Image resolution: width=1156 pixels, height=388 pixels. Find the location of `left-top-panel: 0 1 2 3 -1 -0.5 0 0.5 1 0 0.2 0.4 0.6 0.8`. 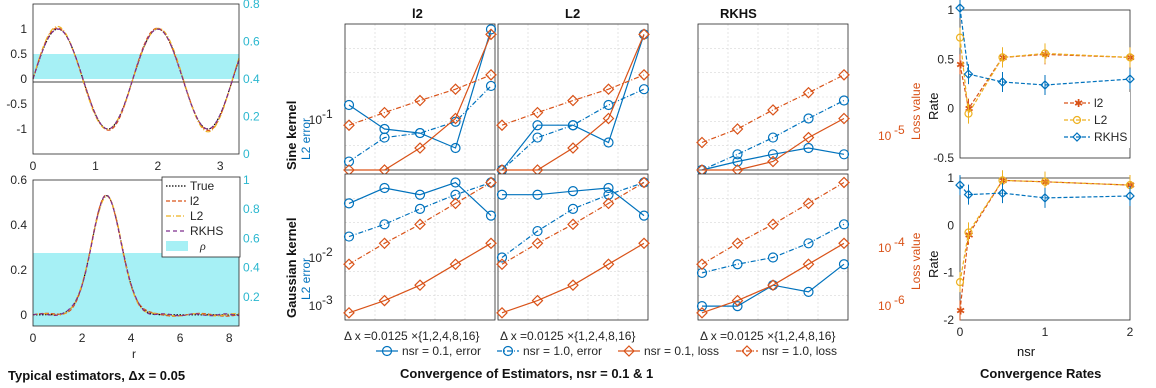

left-top-panel: 0 1 2 3 -1 -0.5 0 0.5 1 0 0.2 0.4 0.6 0.8 is located at coordinates (133, 86).